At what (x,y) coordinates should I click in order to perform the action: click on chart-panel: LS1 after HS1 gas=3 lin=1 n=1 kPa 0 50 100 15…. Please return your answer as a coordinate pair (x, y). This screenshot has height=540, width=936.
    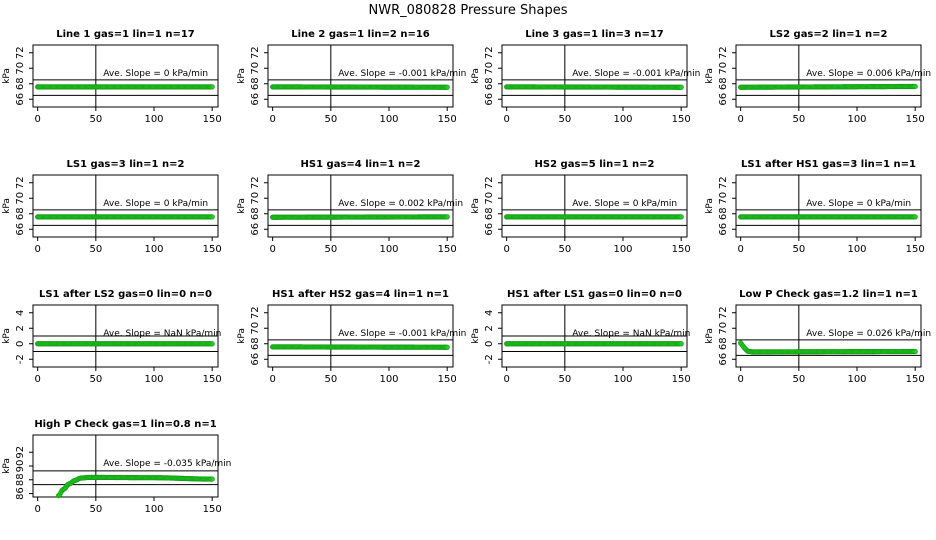
    Looking at the image, I should click on (815, 207).